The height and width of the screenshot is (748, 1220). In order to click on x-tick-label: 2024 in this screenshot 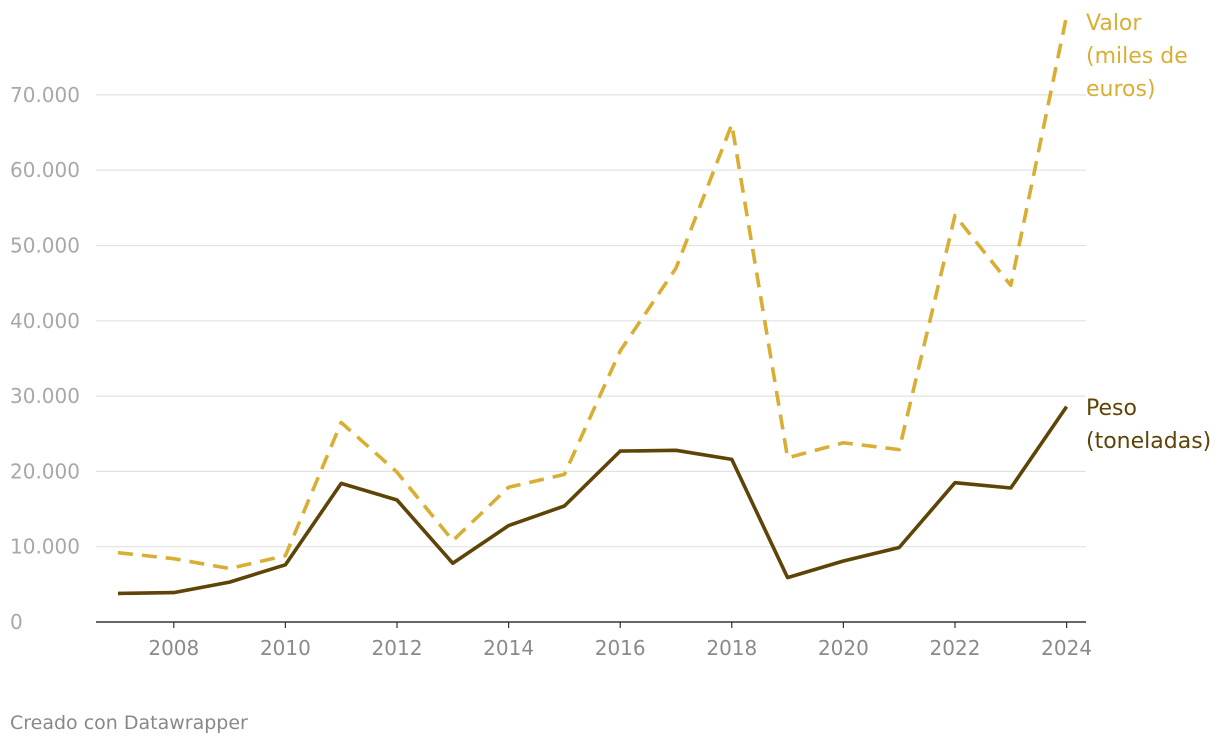, I will do `click(1066, 648)`.